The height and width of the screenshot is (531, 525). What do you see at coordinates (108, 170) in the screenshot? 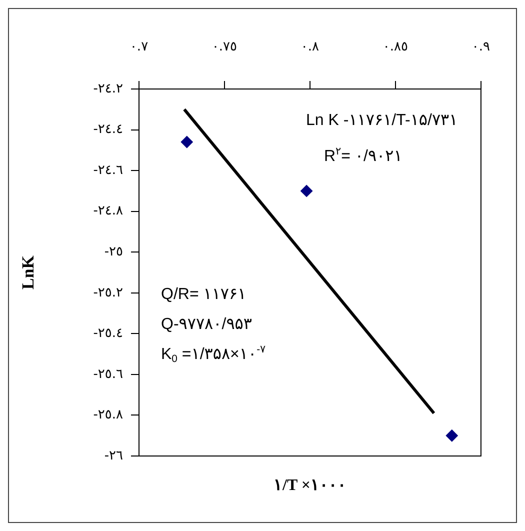
I see `y-tick-label: -٢٤.٦` at bounding box center [108, 170].